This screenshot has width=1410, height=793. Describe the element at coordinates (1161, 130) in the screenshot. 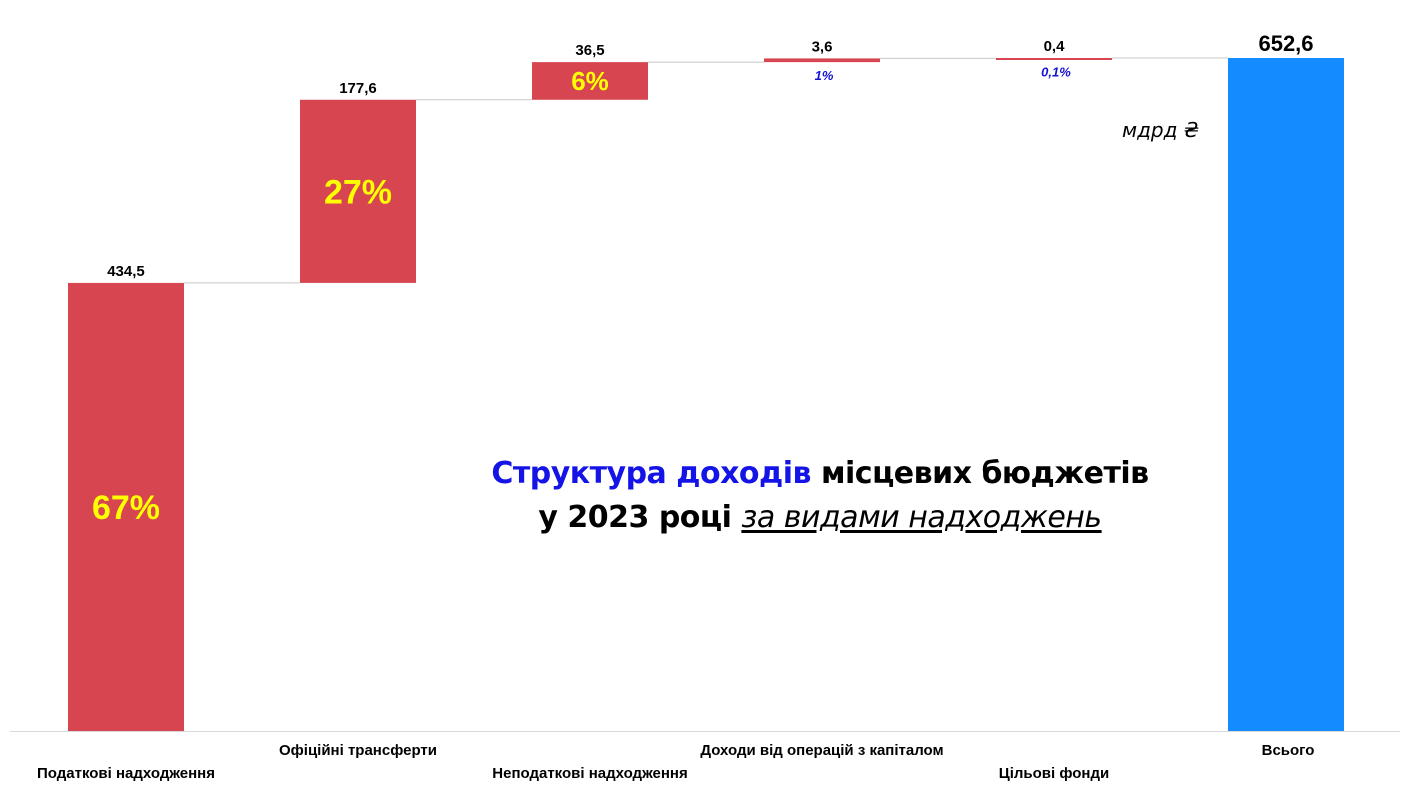

I see `unit-label: мдрд ₴` at that location.